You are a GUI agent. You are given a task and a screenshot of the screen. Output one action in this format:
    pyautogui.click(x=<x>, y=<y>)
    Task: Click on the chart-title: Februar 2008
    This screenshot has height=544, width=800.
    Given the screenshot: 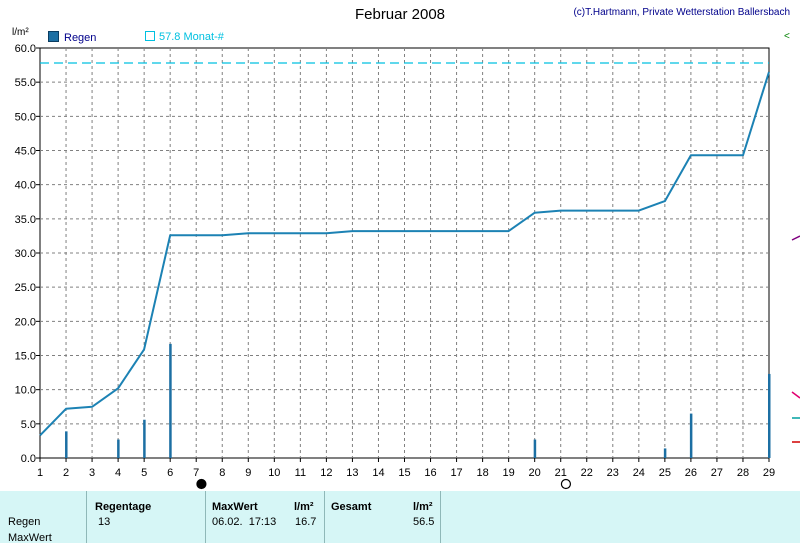 What is the action you would take?
    pyautogui.click(x=400, y=14)
    